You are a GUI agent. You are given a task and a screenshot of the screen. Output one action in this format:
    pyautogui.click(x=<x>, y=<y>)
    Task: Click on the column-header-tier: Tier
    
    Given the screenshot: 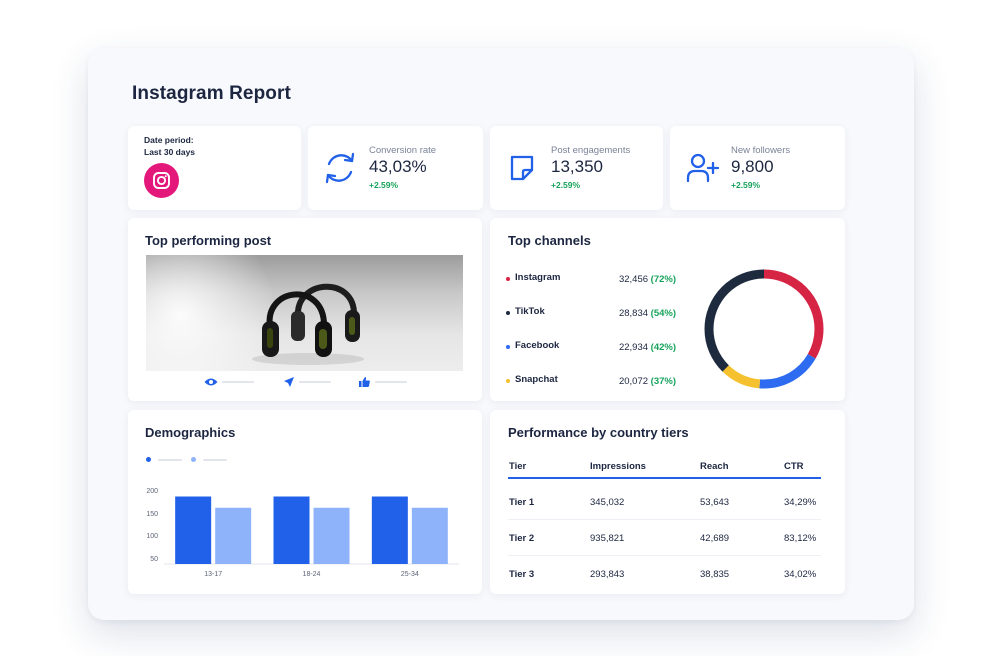 What is the action you would take?
    pyautogui.click(x=518, y=466)
    